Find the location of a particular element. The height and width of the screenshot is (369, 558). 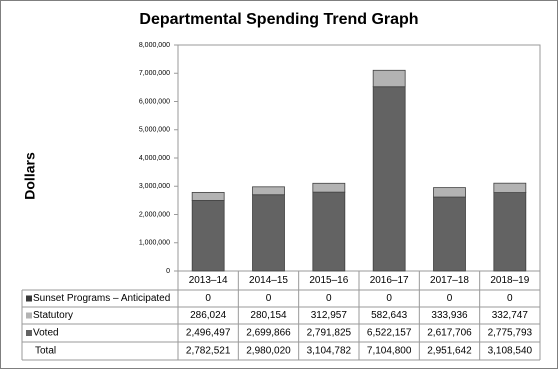

table-value: 2,775,793 is located at coordinates (510, 333).